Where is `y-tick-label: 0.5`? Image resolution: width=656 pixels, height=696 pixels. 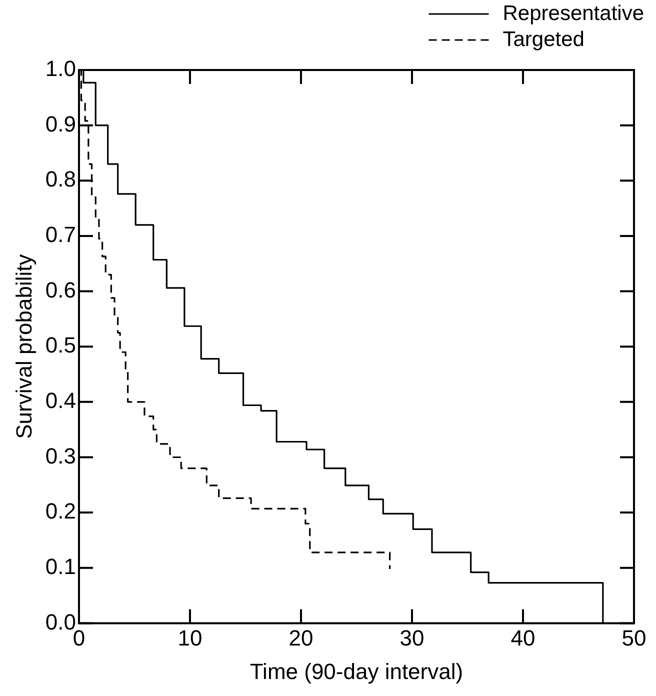
y-tick-label: 0.5 is located at coordinates (60, 345).